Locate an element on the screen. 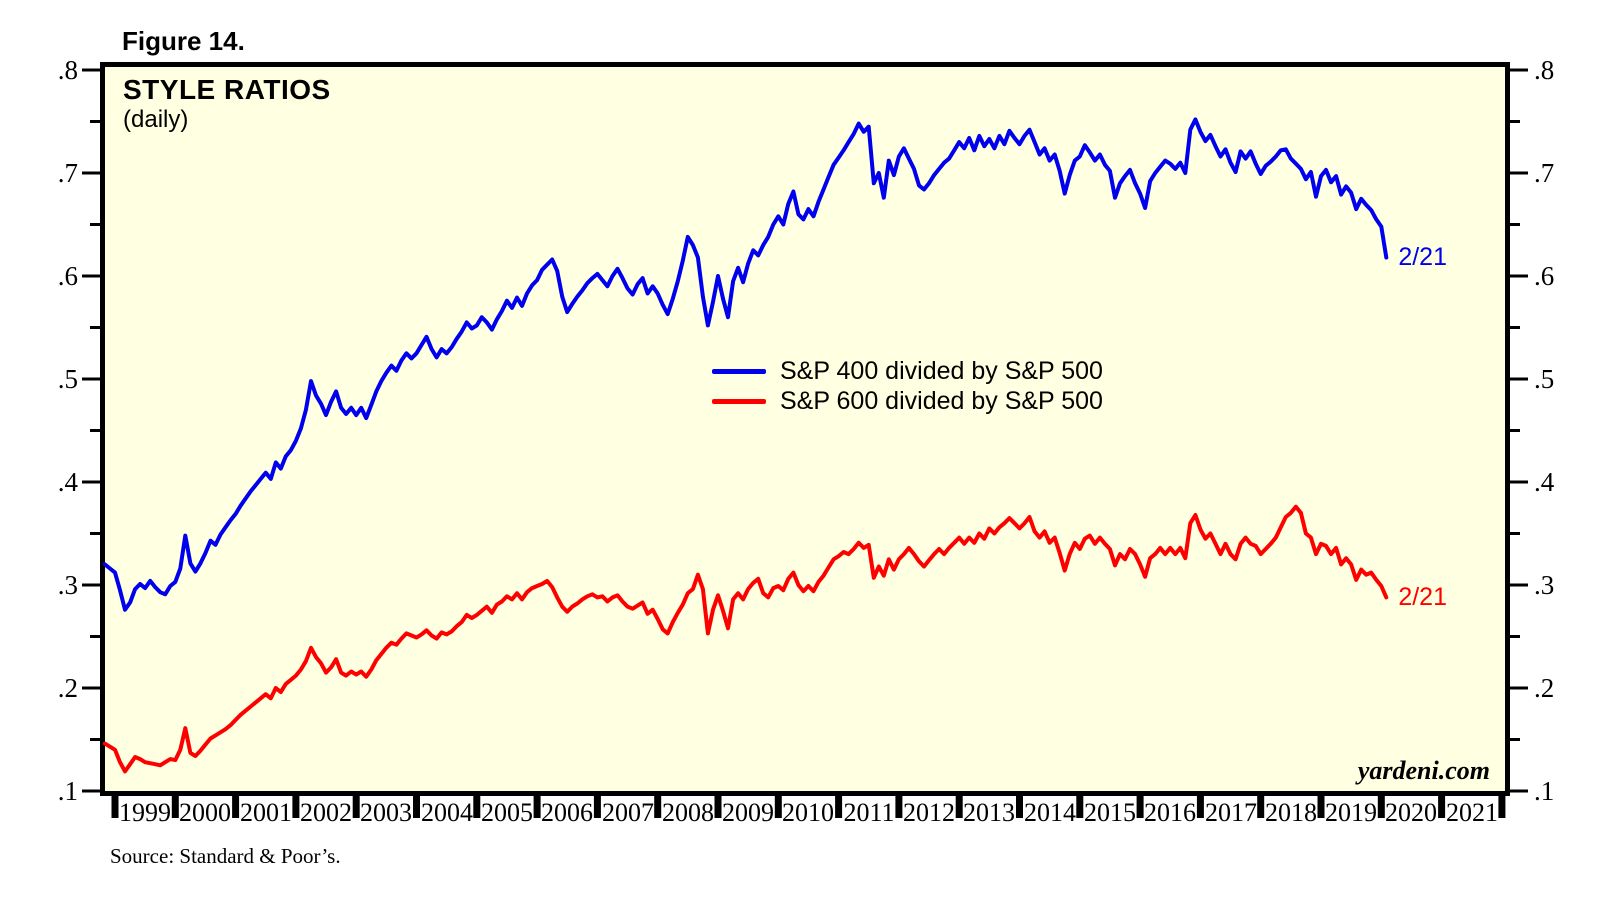 Image resolution: width=1610 pixels, height=920 pixels. y-axis-label-left: .7 is located at coordinates (67, 173).